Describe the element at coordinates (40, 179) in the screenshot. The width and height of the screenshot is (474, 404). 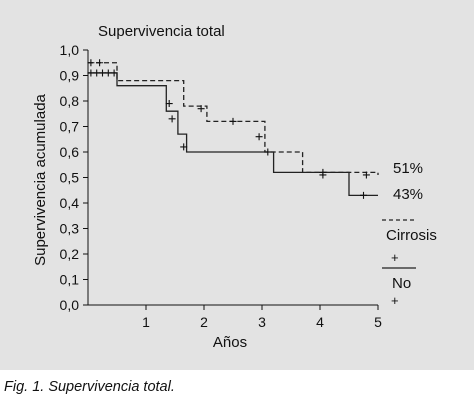
I see `y-axis-title: Supervivencia acumulada` at that location.